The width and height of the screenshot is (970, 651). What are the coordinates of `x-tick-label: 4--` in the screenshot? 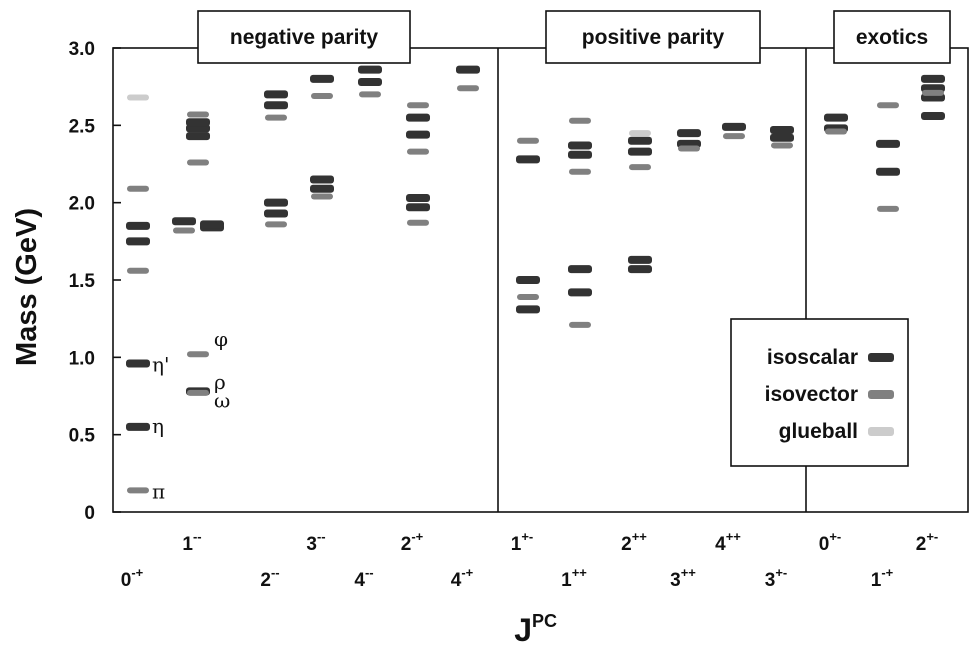 It's located at (363, 578).